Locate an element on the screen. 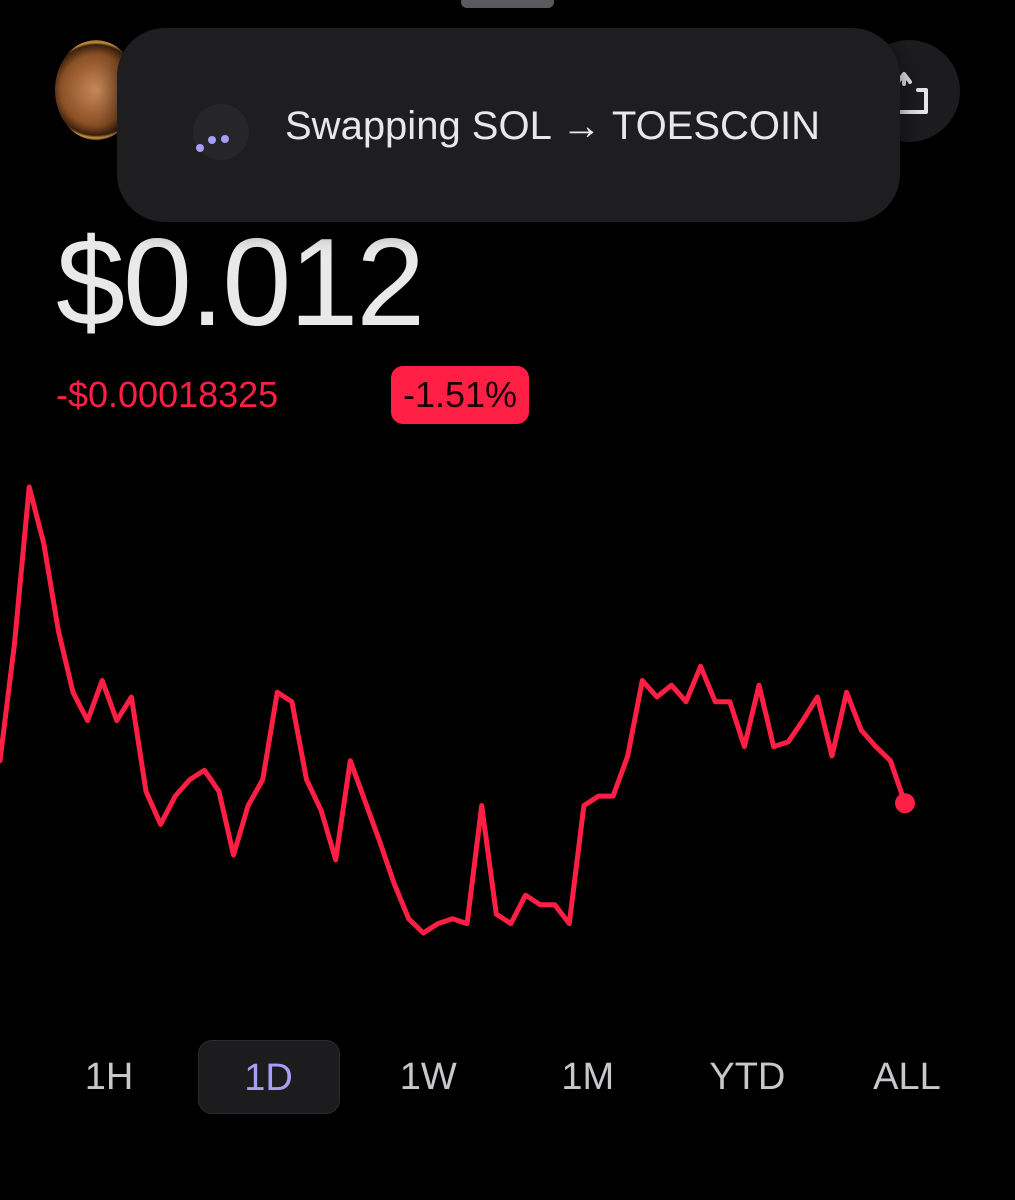 This screenshot has height=1200, width=1015. toast: Swapping SOL → TOESCOIN is located at coordinates (508, 125).